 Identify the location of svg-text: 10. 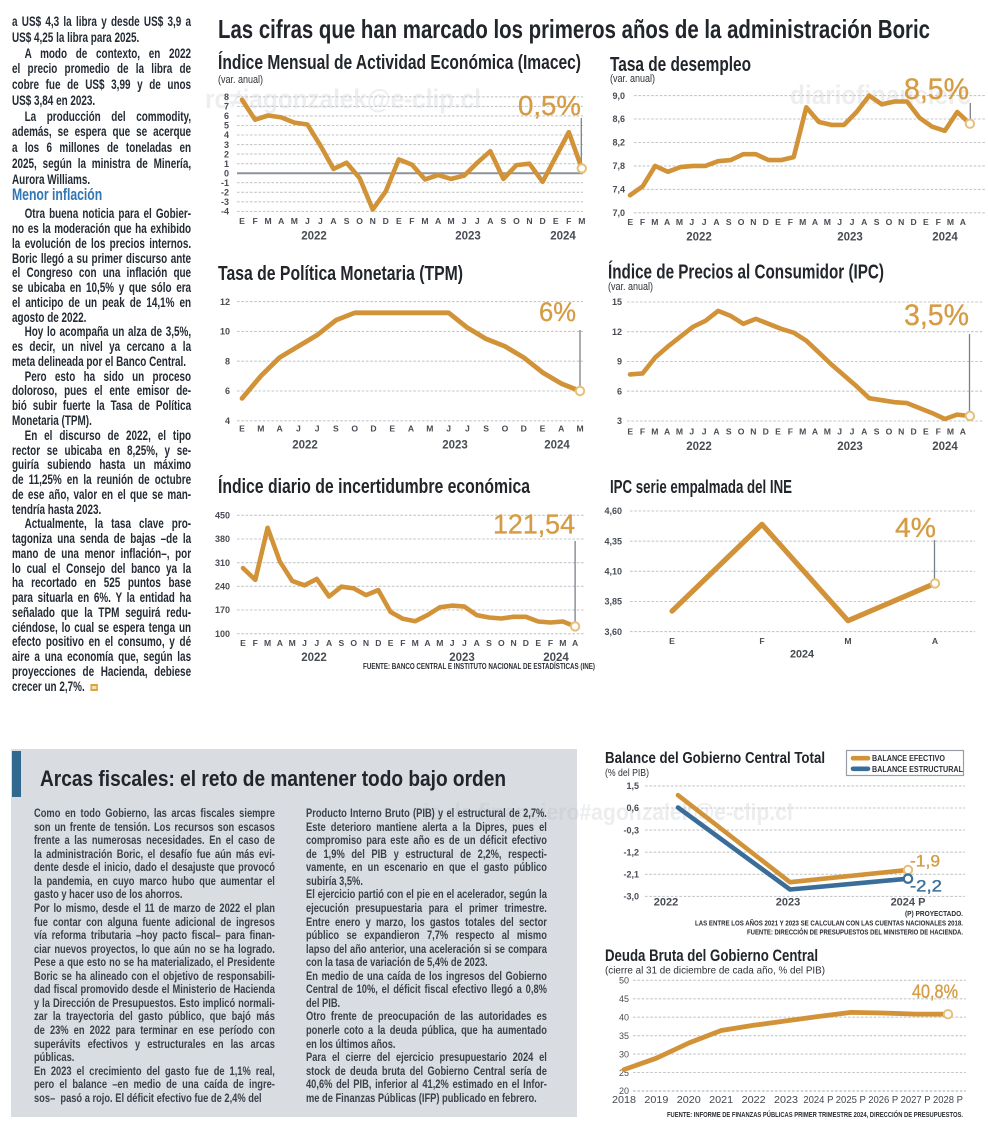
(225, 332).